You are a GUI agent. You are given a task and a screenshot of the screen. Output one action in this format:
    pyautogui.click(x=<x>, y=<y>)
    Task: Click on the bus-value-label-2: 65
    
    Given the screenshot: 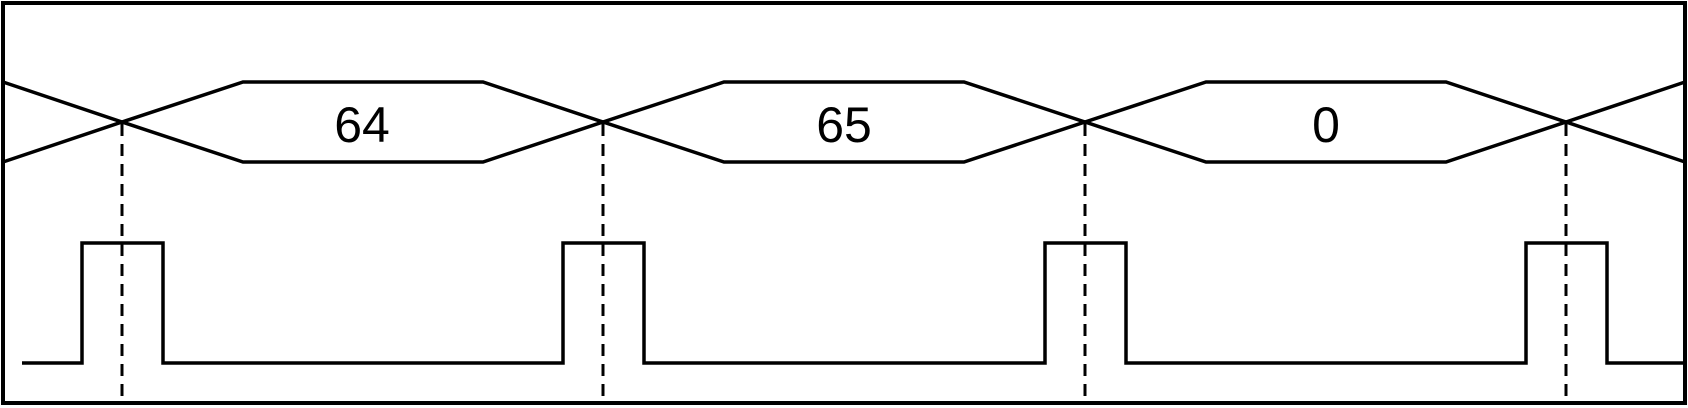 What is the action you would take?
    pyautogui.click(x=844, y=125)
    